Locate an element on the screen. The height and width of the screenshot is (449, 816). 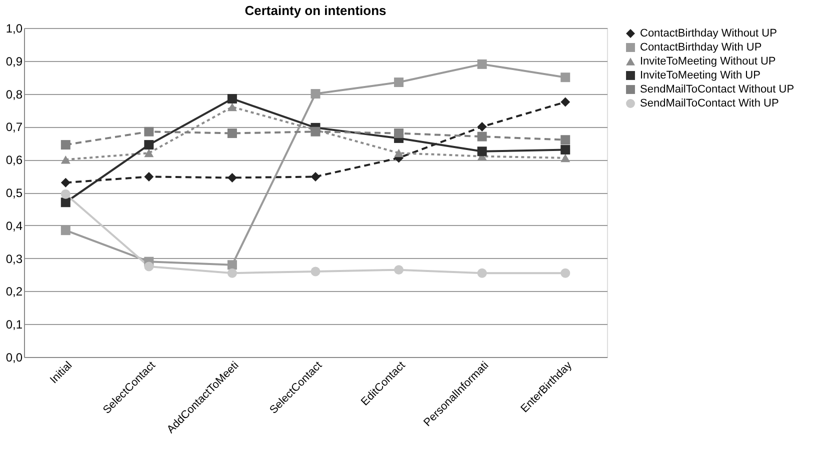
y-tick-label: 1,0 is located at coordinates (14, 29).